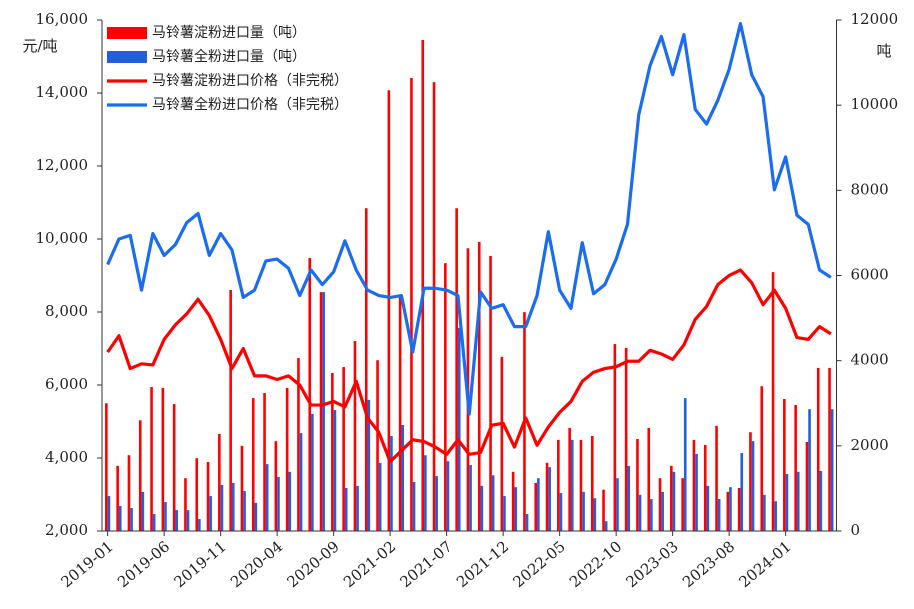 The height and width of the screenshot is (609, 914). I want to click on x-tick-label: 2020-09, so click(312, 564).